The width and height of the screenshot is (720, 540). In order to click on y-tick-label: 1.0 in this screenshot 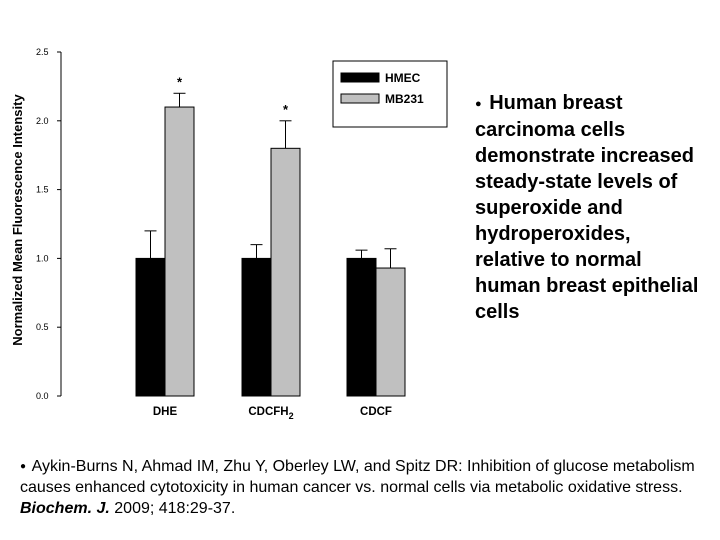, I will do `click(42, 258)`.